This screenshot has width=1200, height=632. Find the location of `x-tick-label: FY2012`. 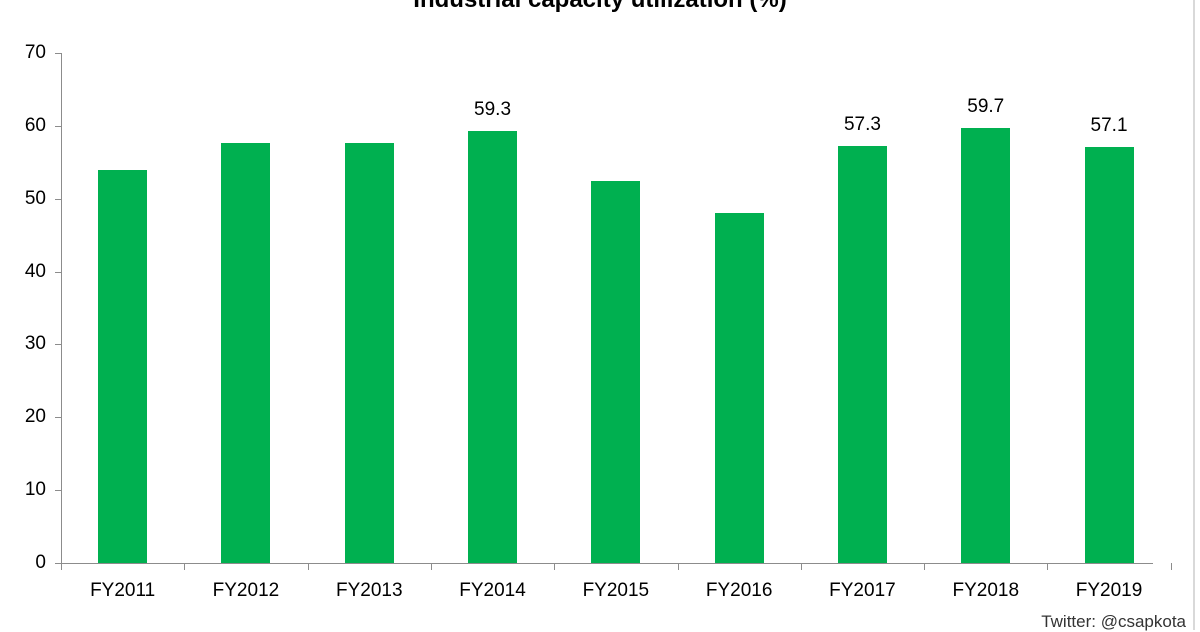

x-tick-label: FY2012 is located at coordinates (246, 590).